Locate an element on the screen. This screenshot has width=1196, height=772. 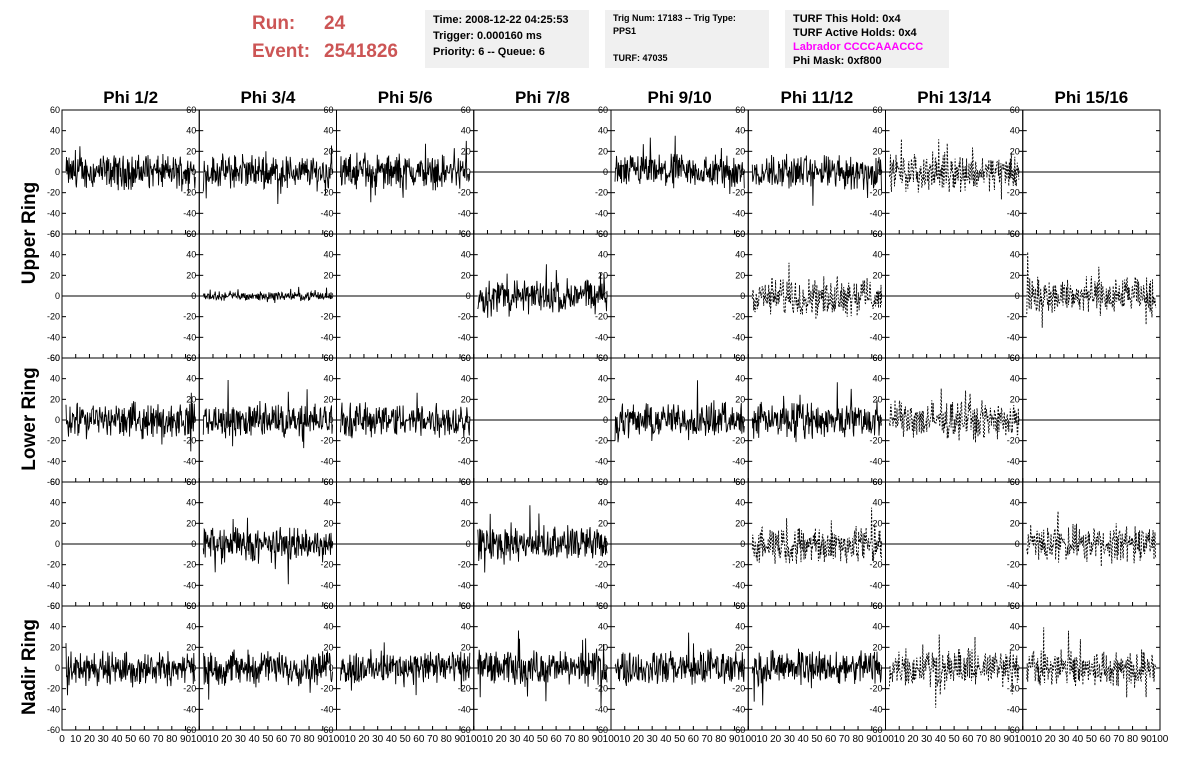
x-tick-label: 10 is located at coordinates (900, 739).